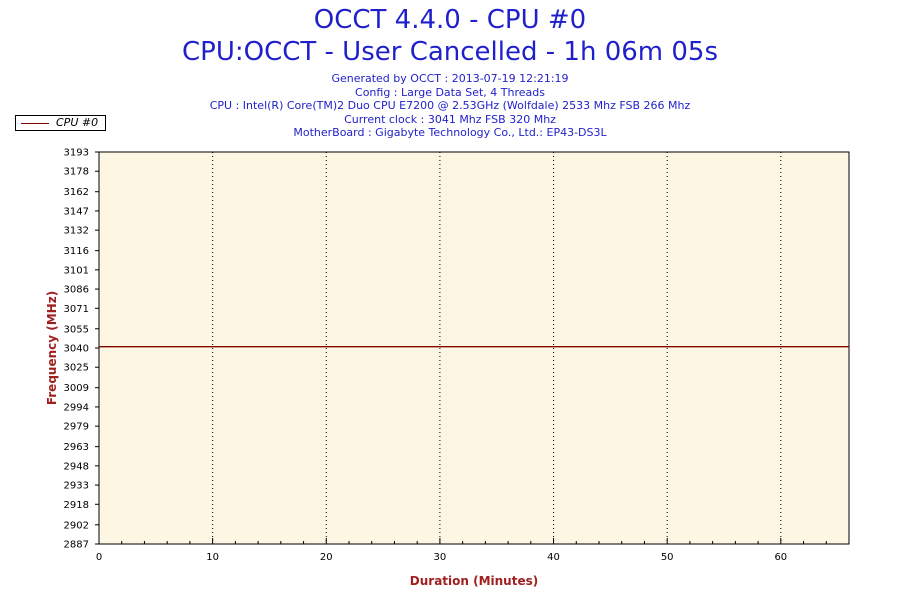  What do you see at coordinates (52, 348) in the screenshot?
I see `y-axis-label: Frequency (MHz)` at bounding box center [52, 348].